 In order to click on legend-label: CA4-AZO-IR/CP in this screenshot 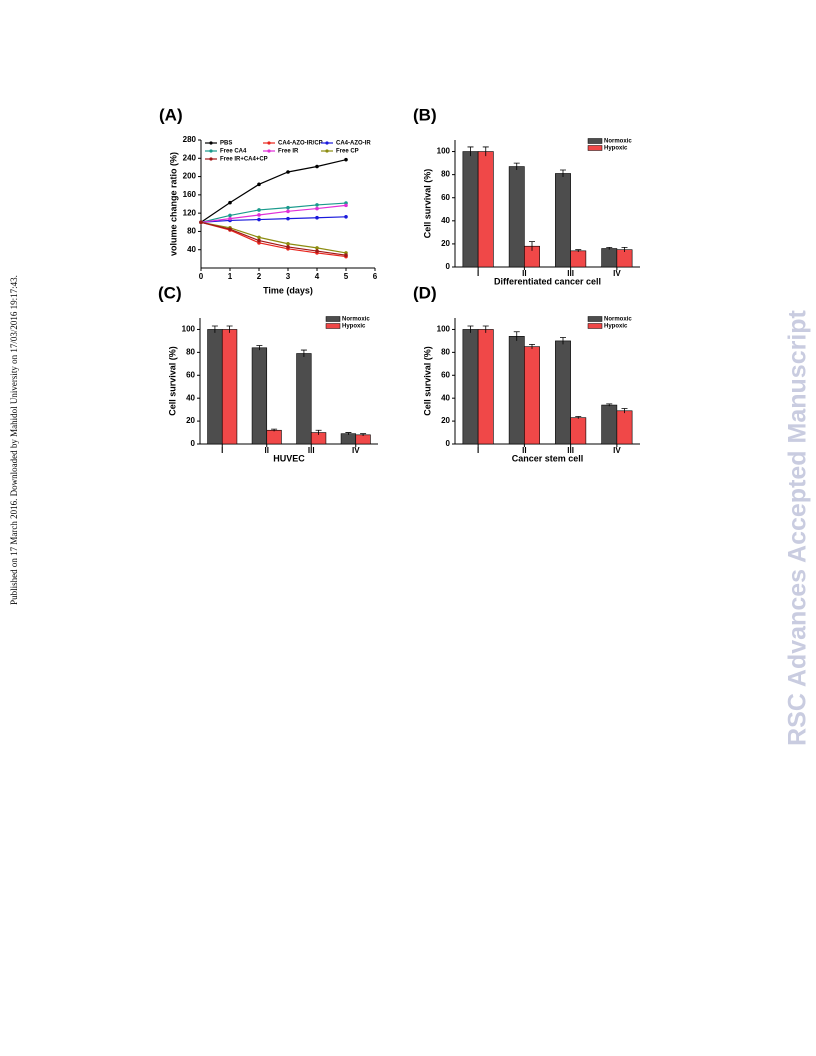, I will do `click(300, 144)`.